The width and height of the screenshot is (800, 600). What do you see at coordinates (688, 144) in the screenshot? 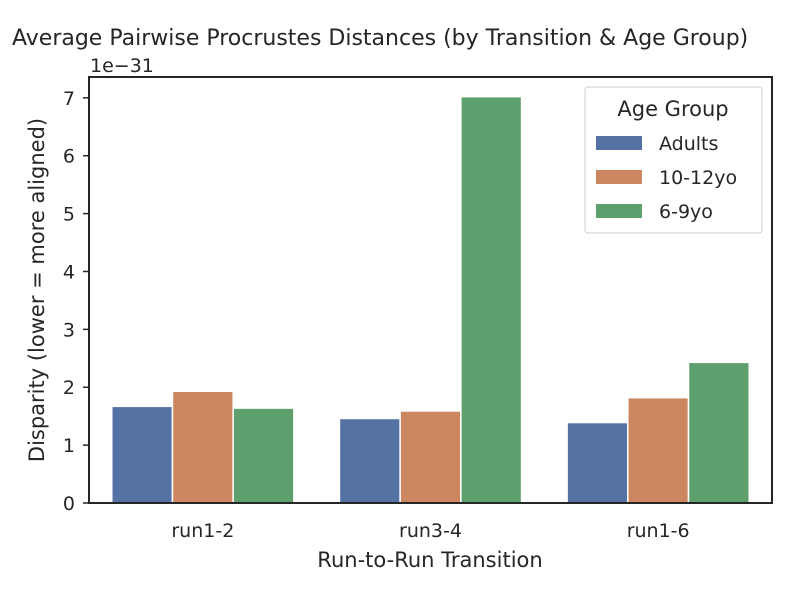
I see `legend-label: Adults` at bounding box center [688, 144].